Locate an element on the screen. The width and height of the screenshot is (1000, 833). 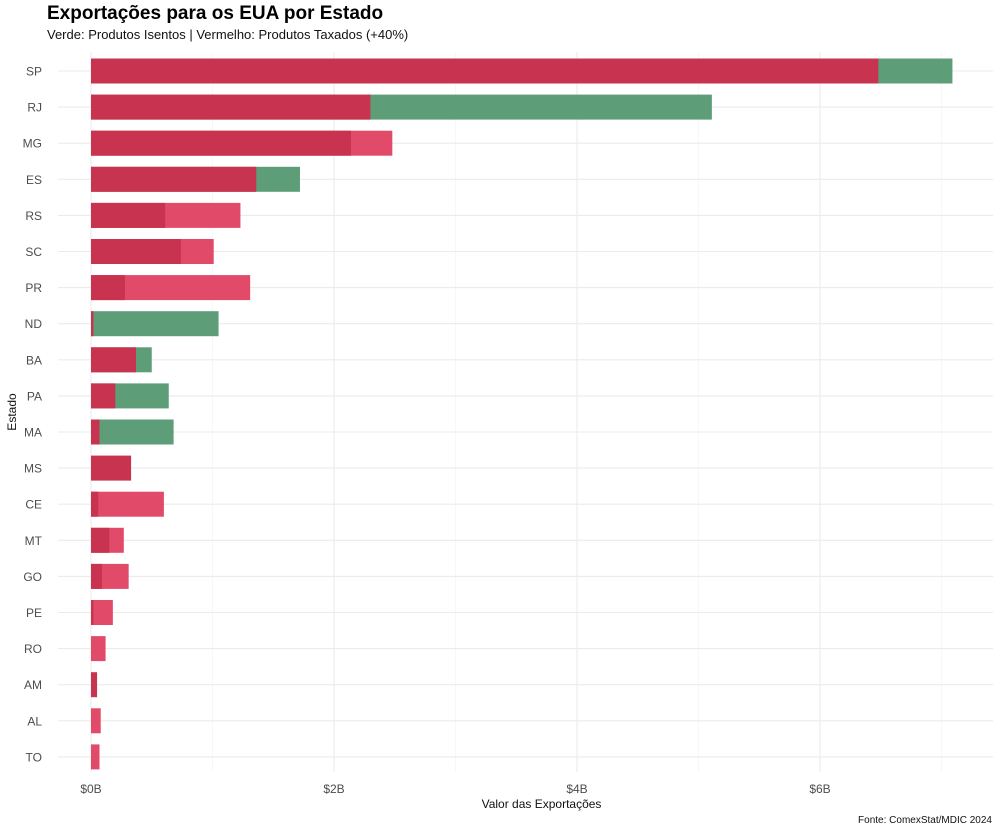
y-tick-label: PA is located at coordinates (34, 396).